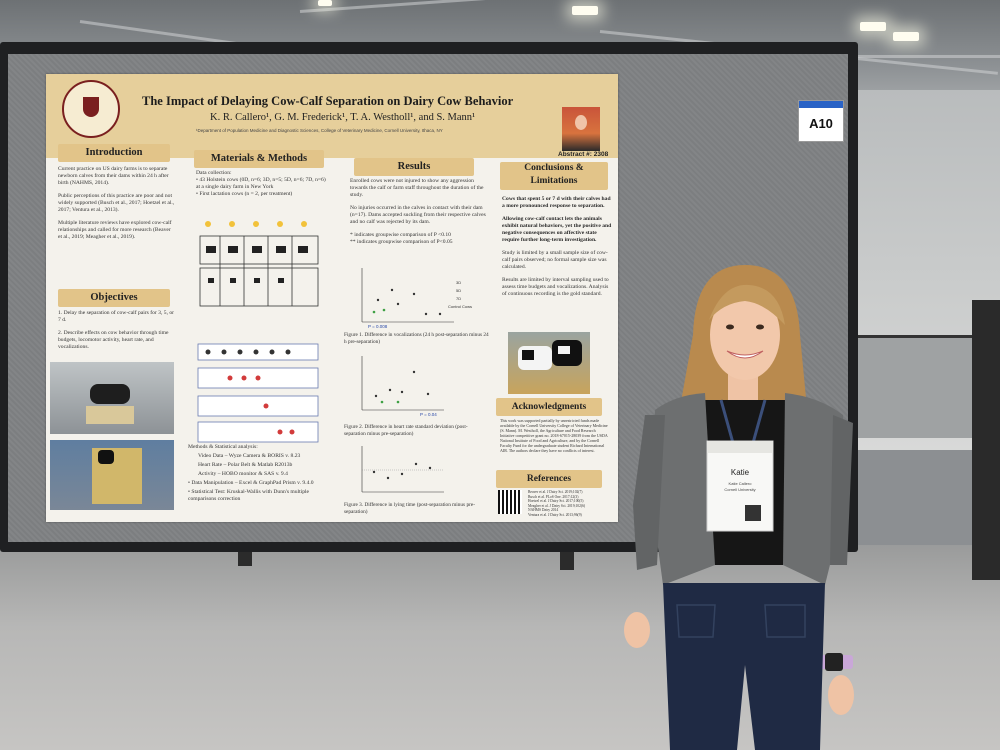 Image resolution: width=1000 pixels, height=750 pixels. What do you see at coordinates (549, 407) in the screenshot?
I see `section-acknowledgments: Acknowledgments` at bounding box center [549, 407].